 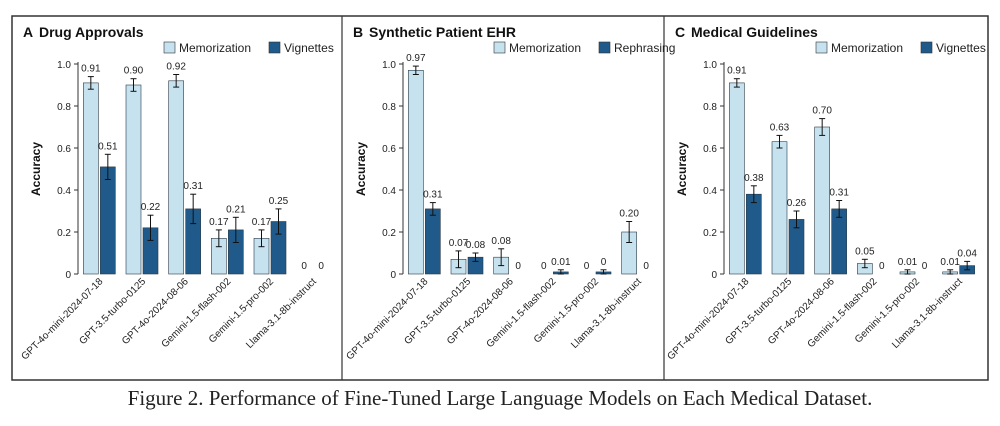 What do you see at coordinates (865, 251) in the screenshot?
I see `data-label: 0.05` at bounding box center [865, 251].